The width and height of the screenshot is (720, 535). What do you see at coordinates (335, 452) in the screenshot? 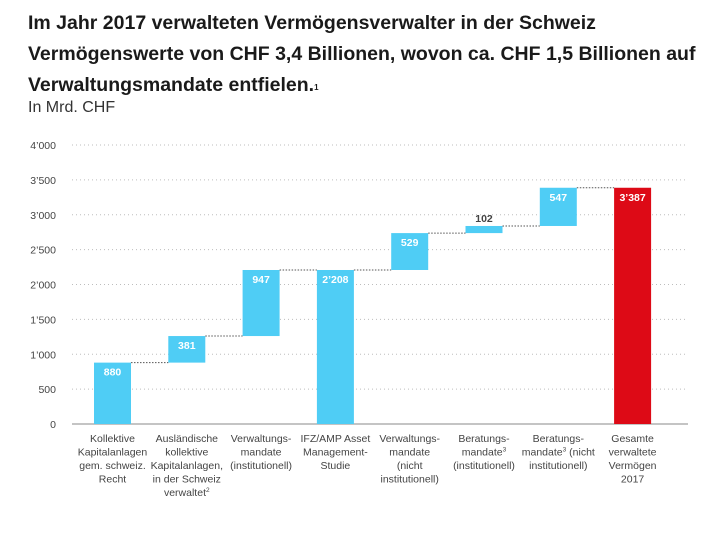
I see `category-label: IFZ/AMP Asset Management-Studie` at bounding box center [335, 452].